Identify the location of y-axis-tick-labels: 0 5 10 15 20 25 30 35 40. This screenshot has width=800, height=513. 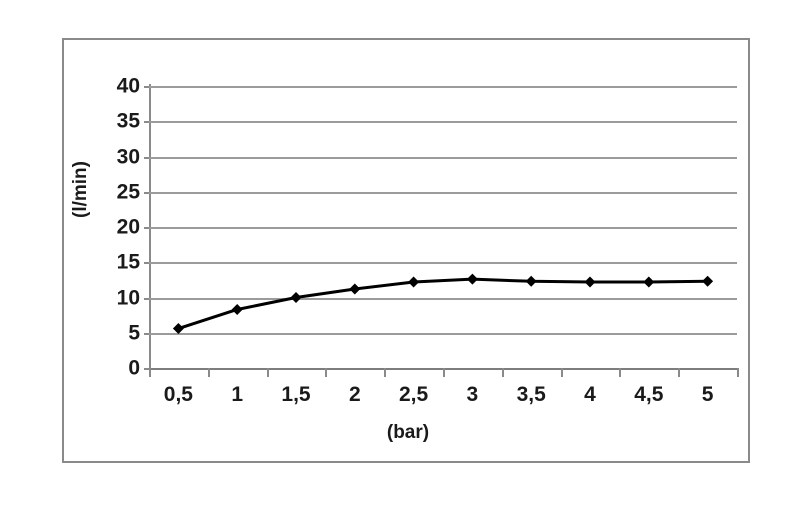
(114, 227).